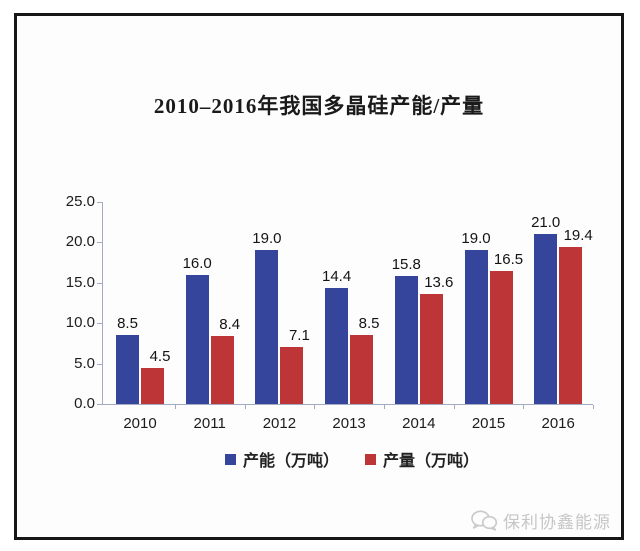 This screenshot has width=640, height=551. What do you see at coordinates (291, 461) in the screenshot?
I see `legend-label-capacity: 产能（万吨）` at bounding box center [291, 461].